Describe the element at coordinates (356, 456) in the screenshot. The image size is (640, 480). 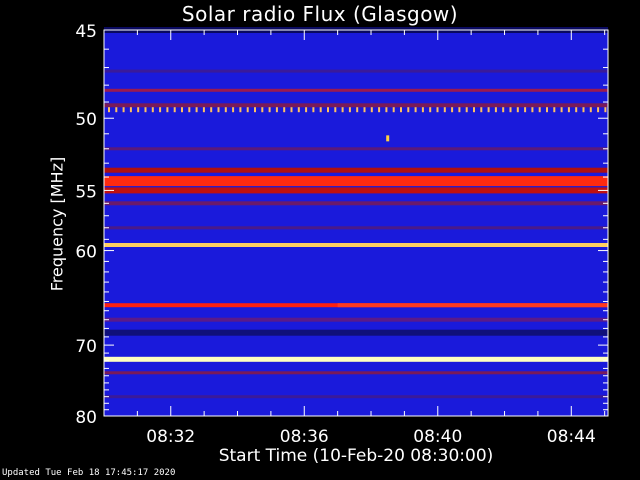
I see `x-axis-label: Start Time (10-Feb-20 08:30:00)` at that location.